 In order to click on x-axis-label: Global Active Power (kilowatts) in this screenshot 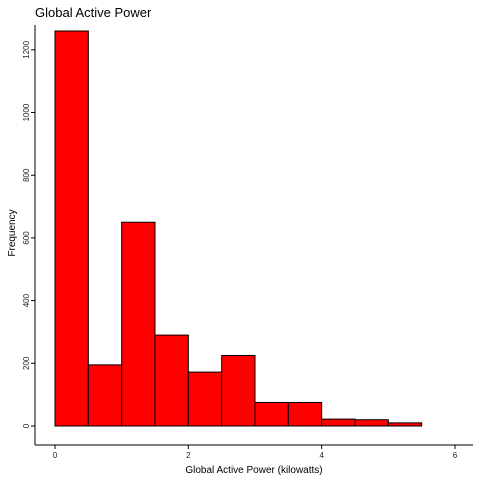, I will do `click(253, 470)`.